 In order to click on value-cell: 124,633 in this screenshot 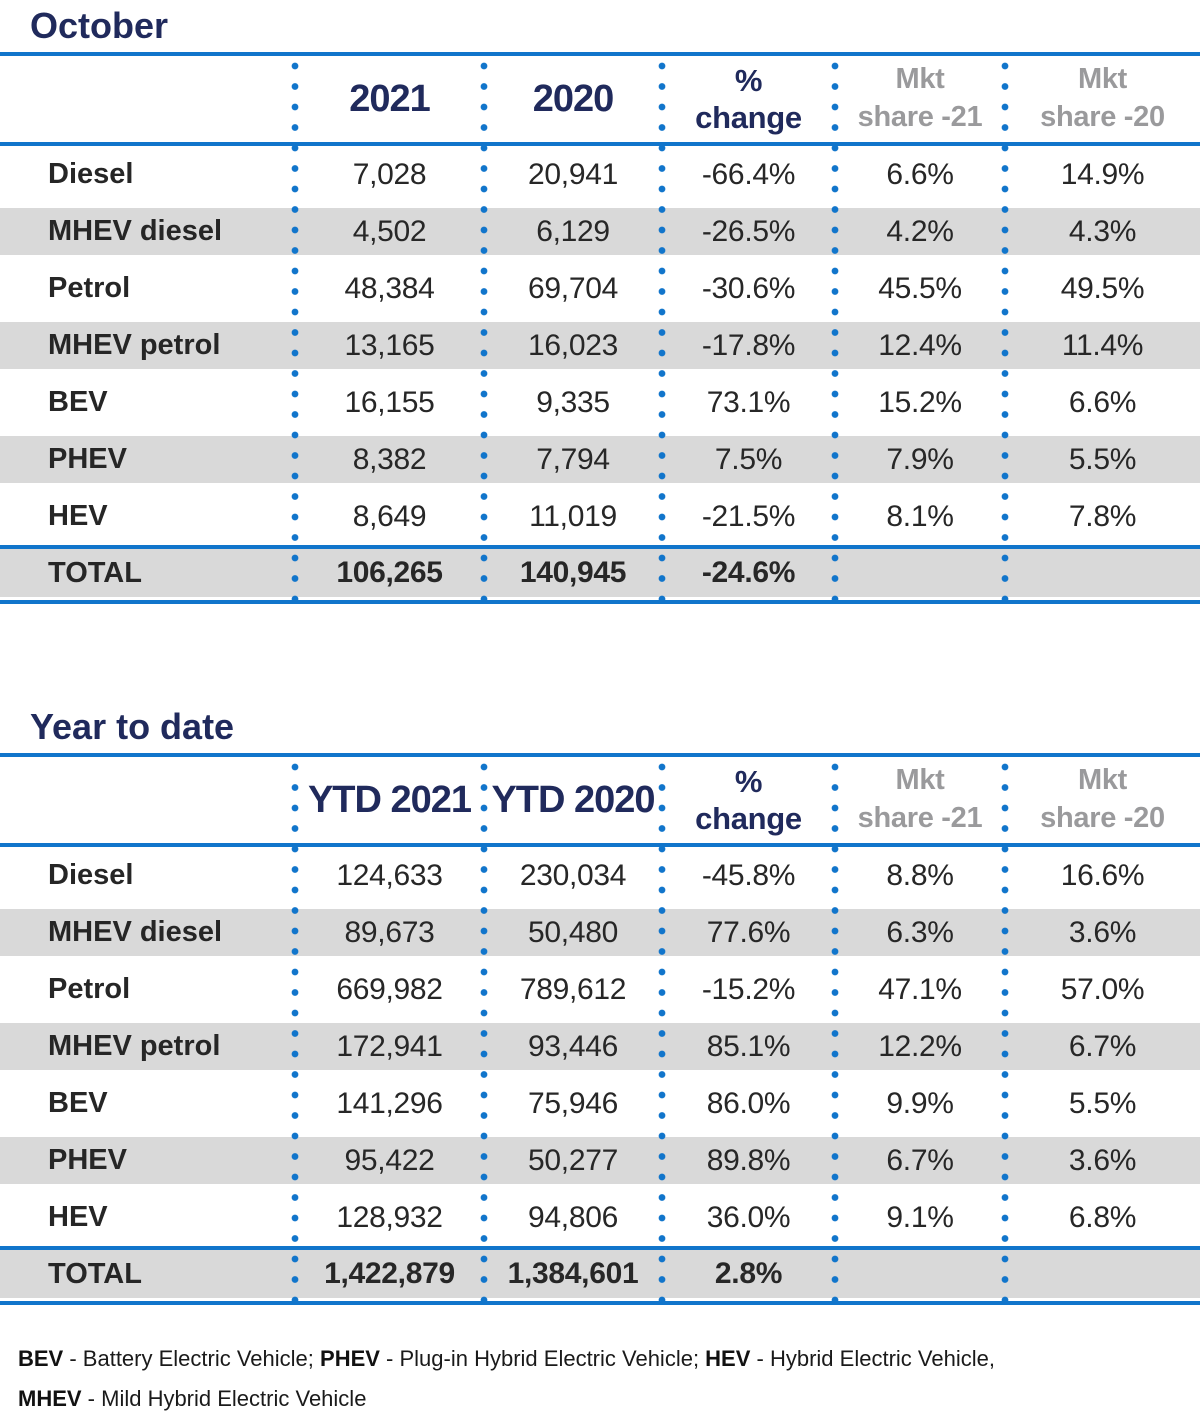, I will do `click(389, 875)`.